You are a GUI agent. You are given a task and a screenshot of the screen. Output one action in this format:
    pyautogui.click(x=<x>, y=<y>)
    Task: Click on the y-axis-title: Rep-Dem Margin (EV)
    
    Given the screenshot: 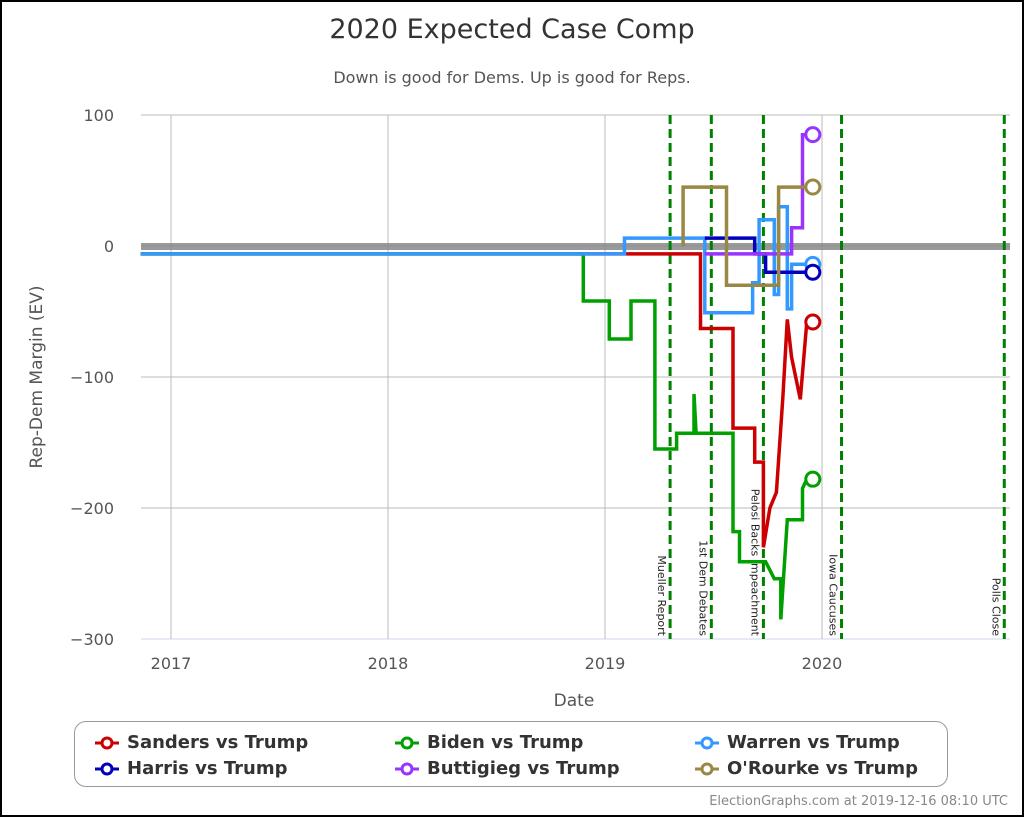 What is the action you would take?
    pyautogui.click(x=37, y=376)
    